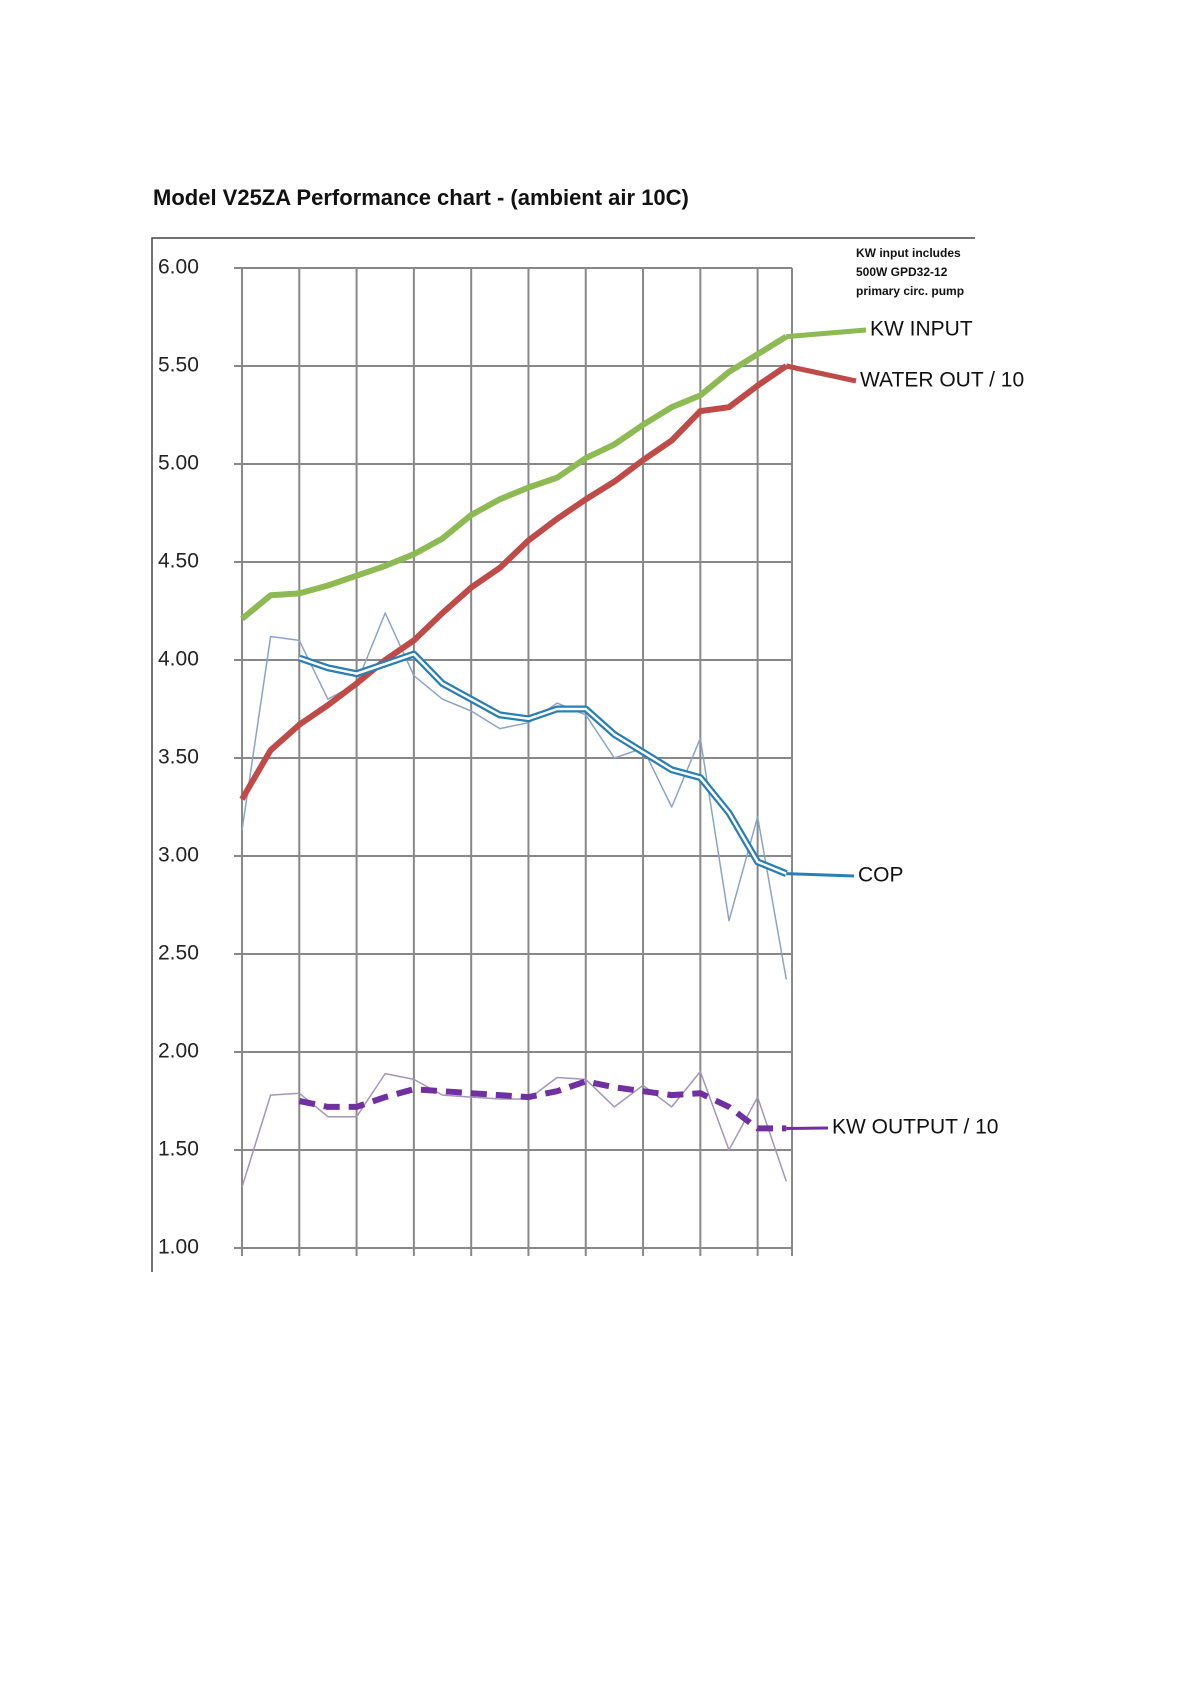  Describe the element at coordinates (178, 1247) in the screenshot. I see `y-tick-label: 1.00` at that location.